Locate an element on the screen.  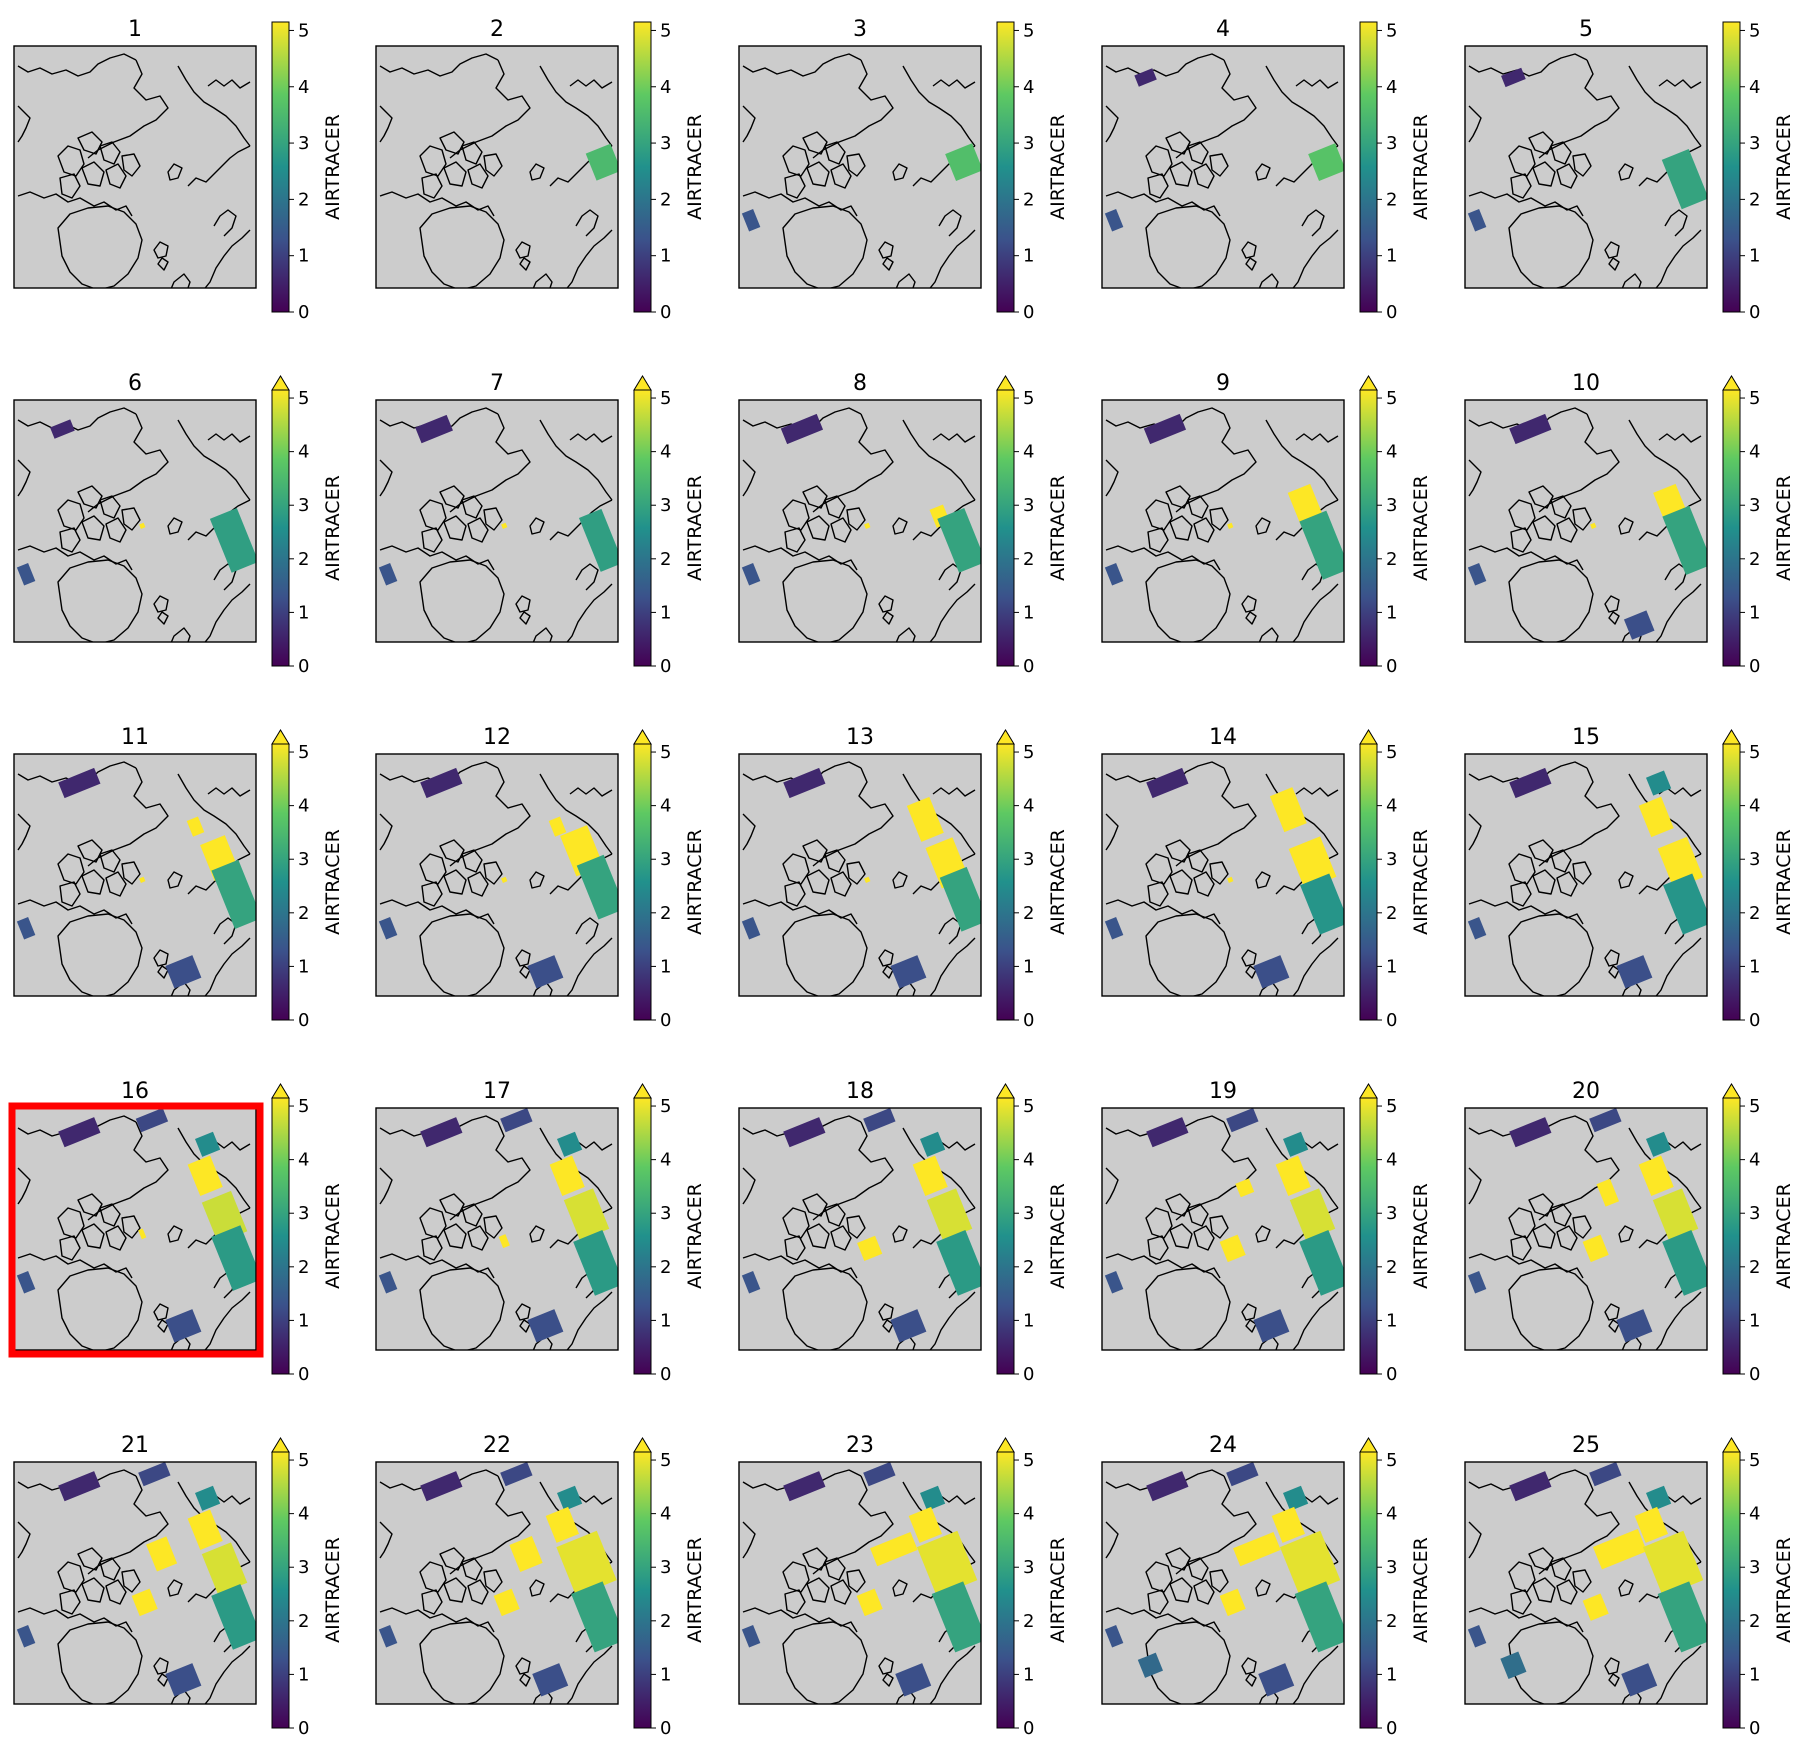
panel-title: 15 is located at coordinates (1586, 737).